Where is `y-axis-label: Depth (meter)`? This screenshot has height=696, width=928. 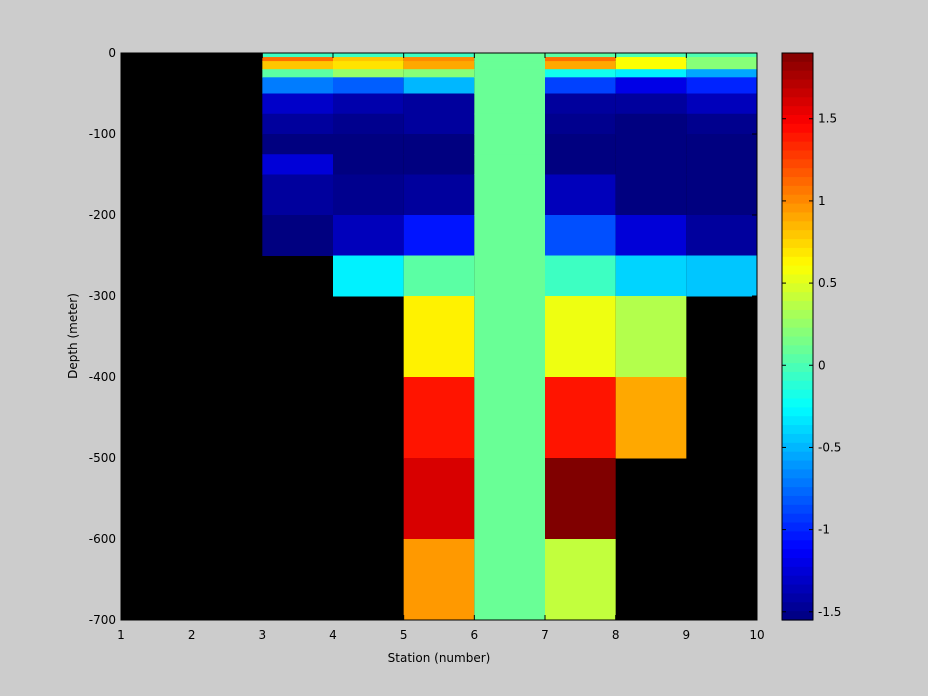
y-axis-label: Depth (meter) is located at coordinates (73, 336).